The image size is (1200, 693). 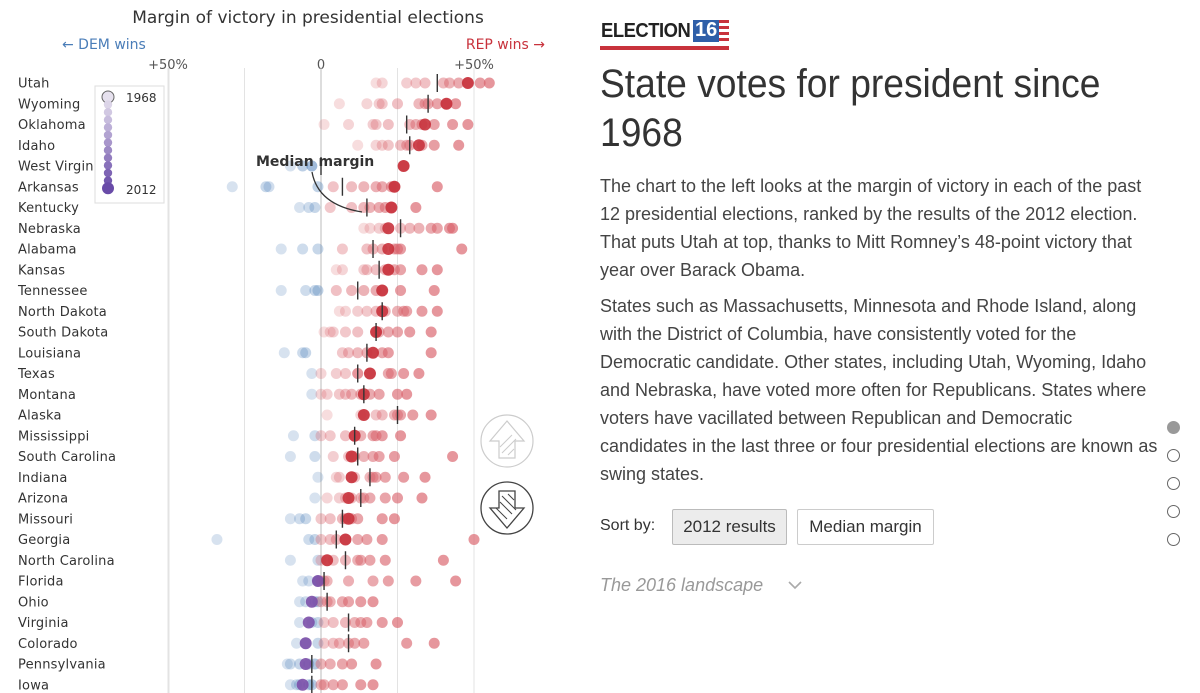 What do you see at coordinates (729, 527) in the screenshot?
I see `sort-2012-results-button: 2012 results` at bounding box center [729, 527].